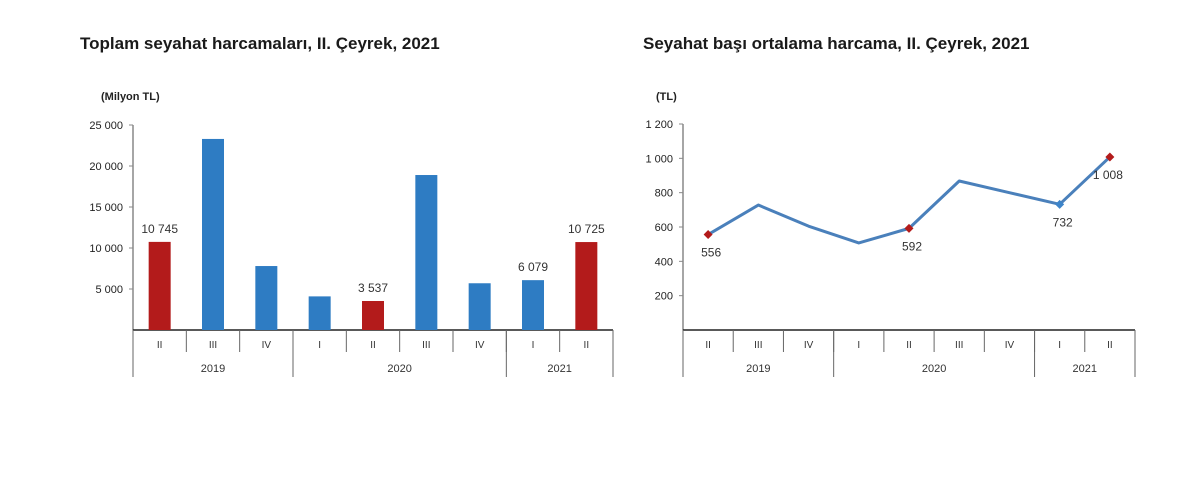 The width and height of the screenshot is (1200, 477). I want to click on data-label: 10 725, so click(586, 229).